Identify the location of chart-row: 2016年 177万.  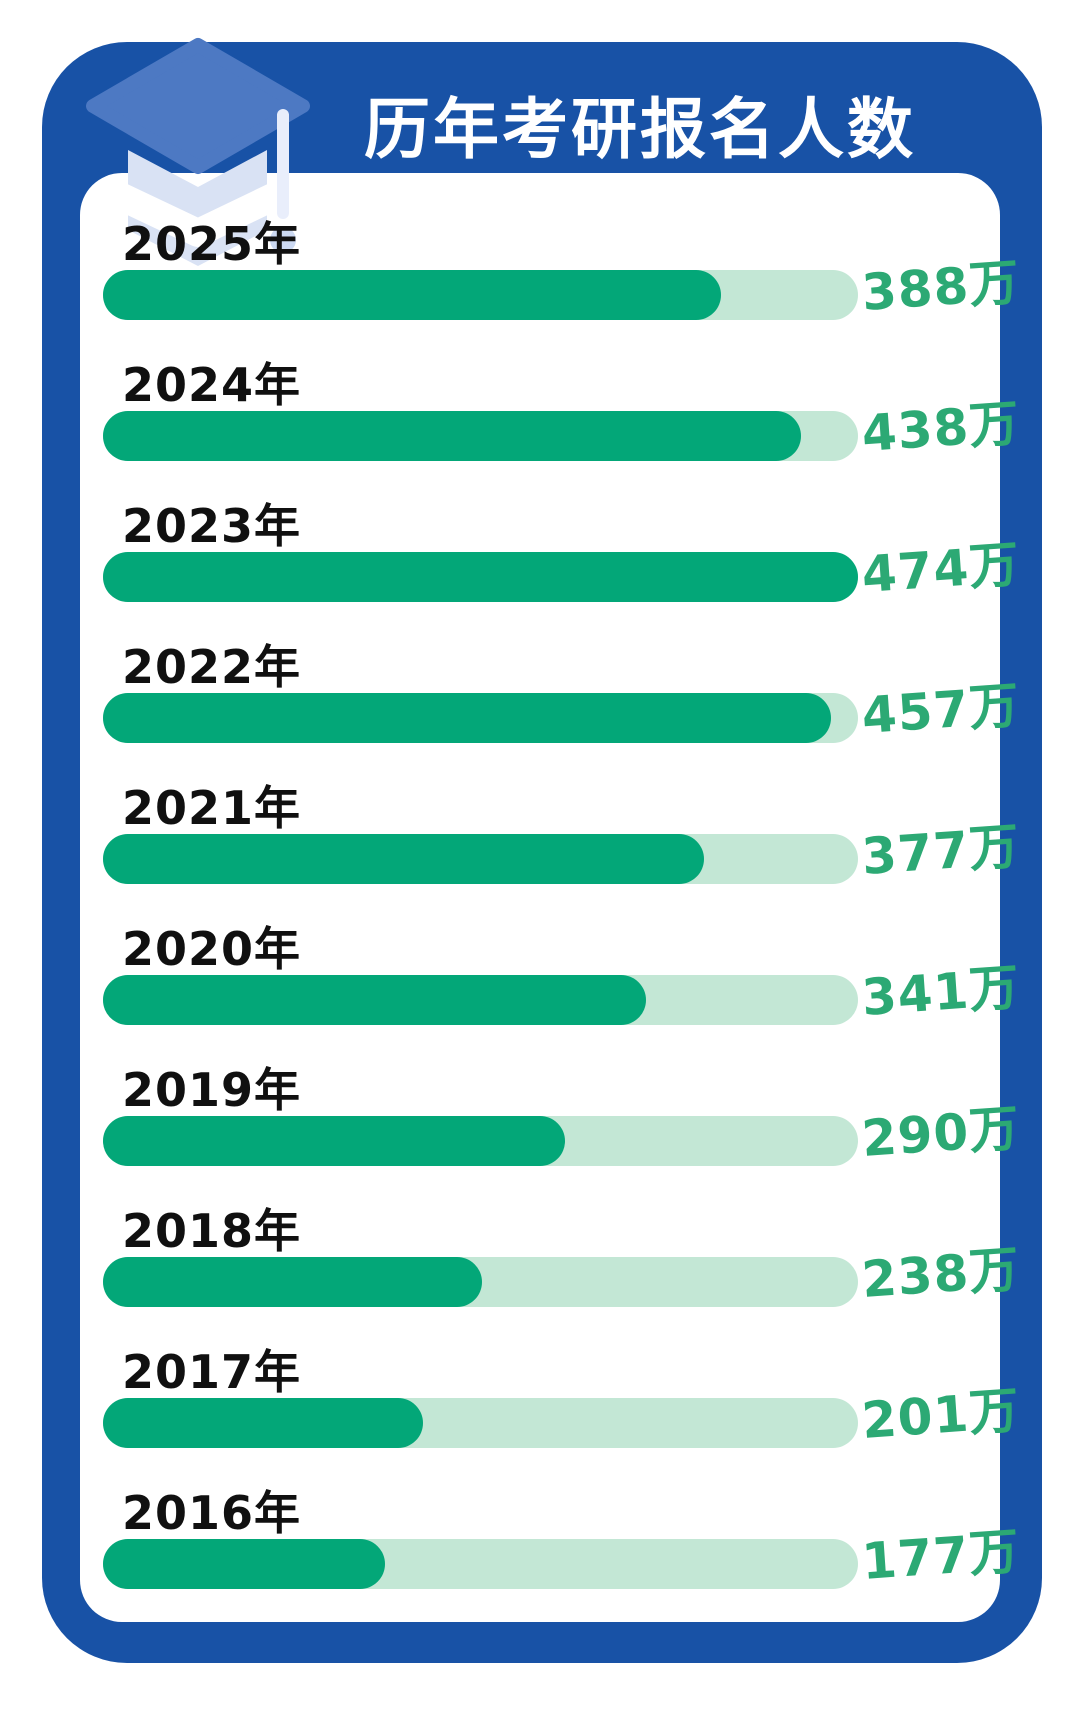
(540, 1557).